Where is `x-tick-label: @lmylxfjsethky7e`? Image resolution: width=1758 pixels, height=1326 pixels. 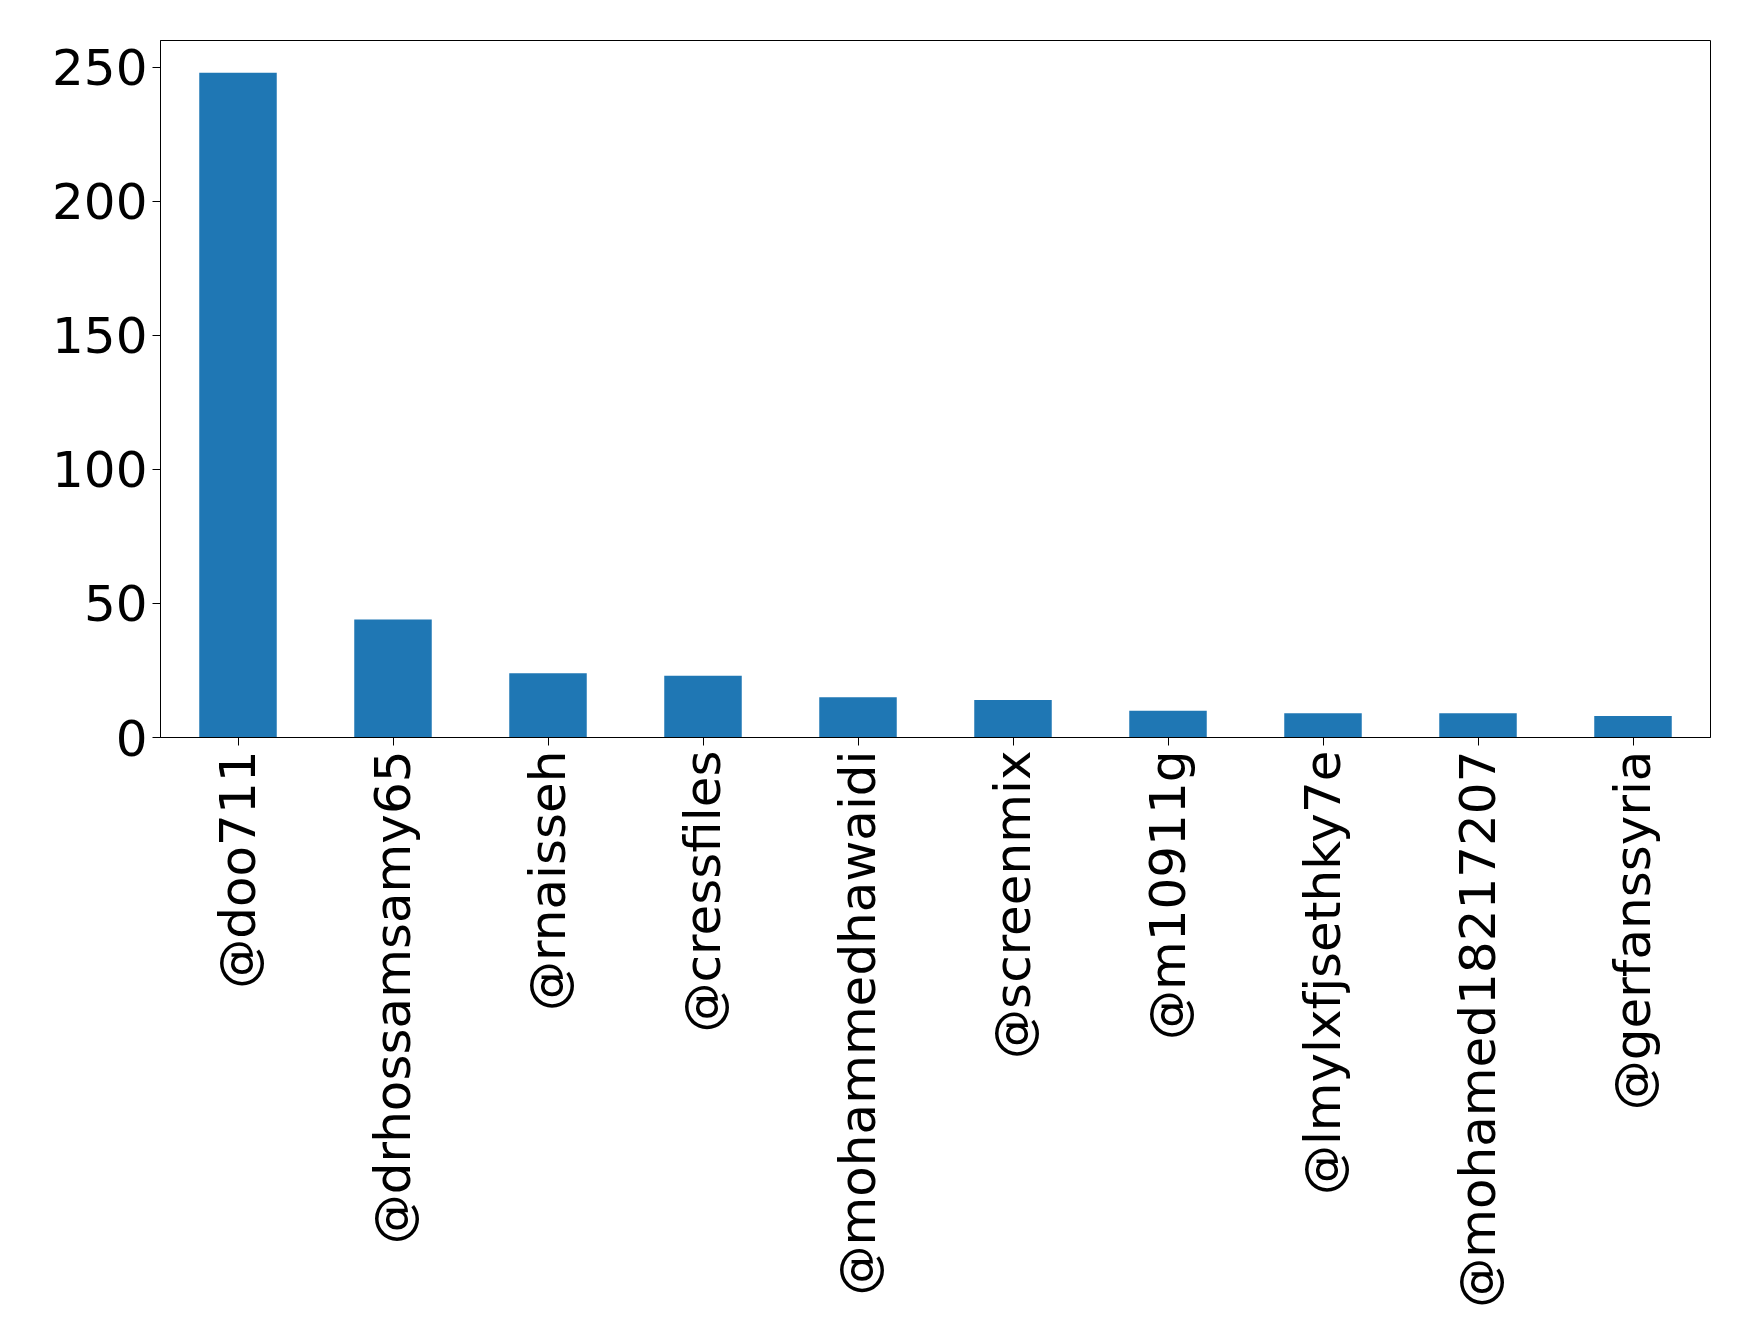
x-tick-label: @lmylxfjsethky7e is located at coordinates (1323, 973).